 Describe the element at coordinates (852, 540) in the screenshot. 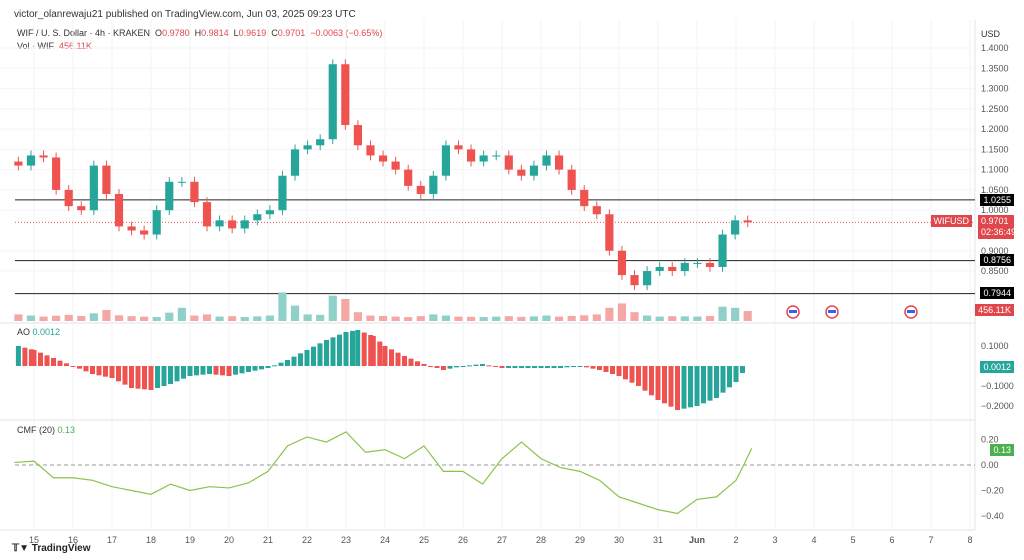

I see `time-tick: 5` at that location.